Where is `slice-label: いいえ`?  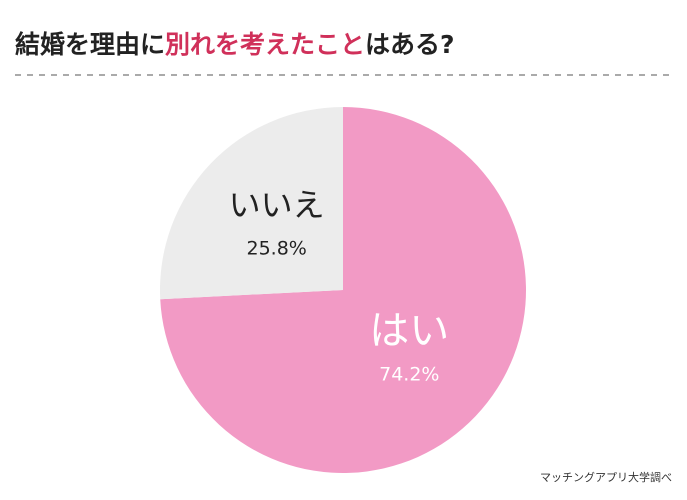
slice-label: いいえ is located at coordinates (277, 205).